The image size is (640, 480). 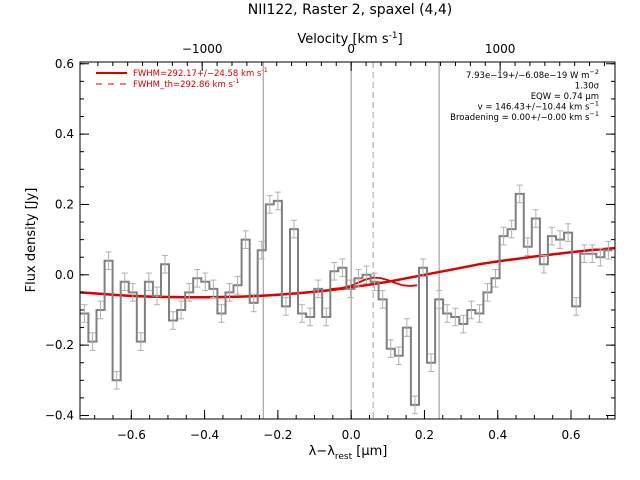 I want to click on fit-annotation: Broadening = 0.00+/−0.00 km s−1, so click(x=524, y=116).